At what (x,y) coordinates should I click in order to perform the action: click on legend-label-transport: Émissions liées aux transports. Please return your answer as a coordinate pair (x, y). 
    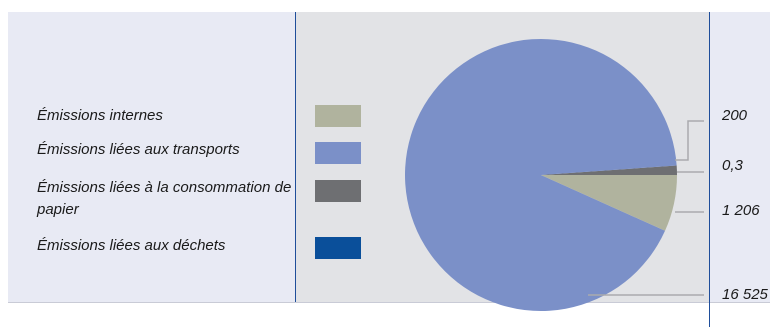
    Looking at the image, I should click on (138, 149).